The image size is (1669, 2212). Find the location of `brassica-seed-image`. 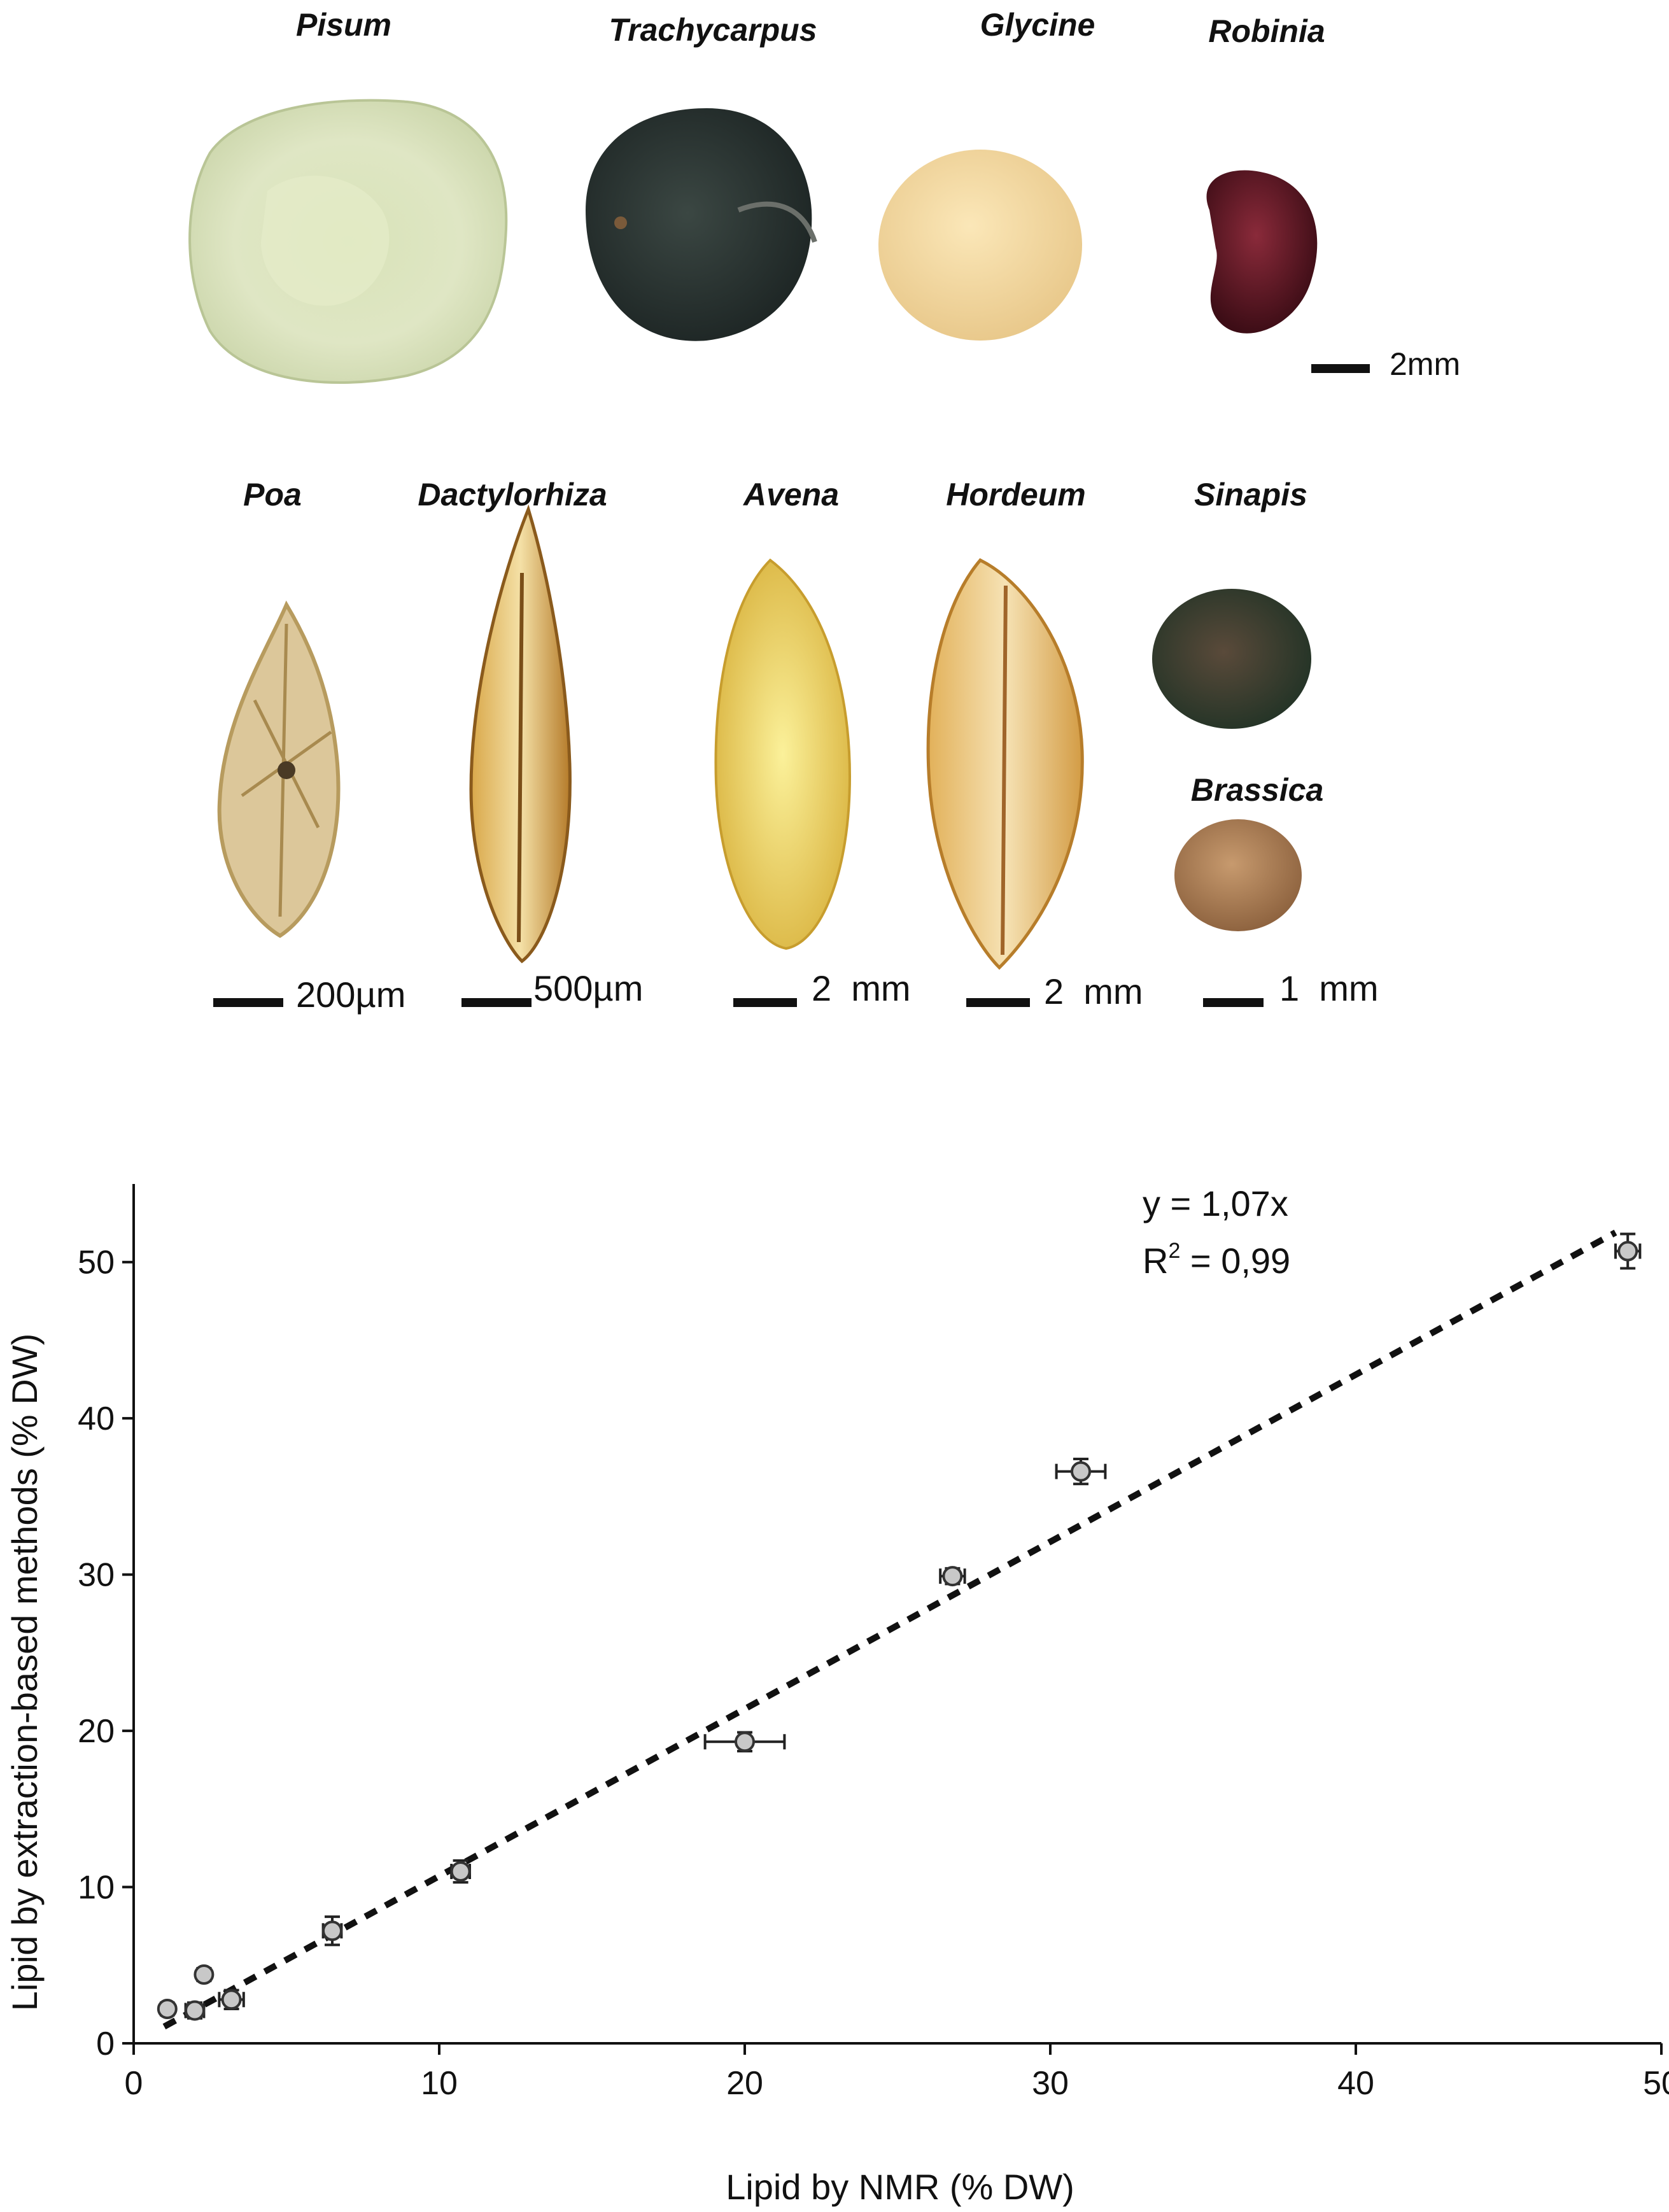

brassica-seed-image is located at coordinates (1238, 875).